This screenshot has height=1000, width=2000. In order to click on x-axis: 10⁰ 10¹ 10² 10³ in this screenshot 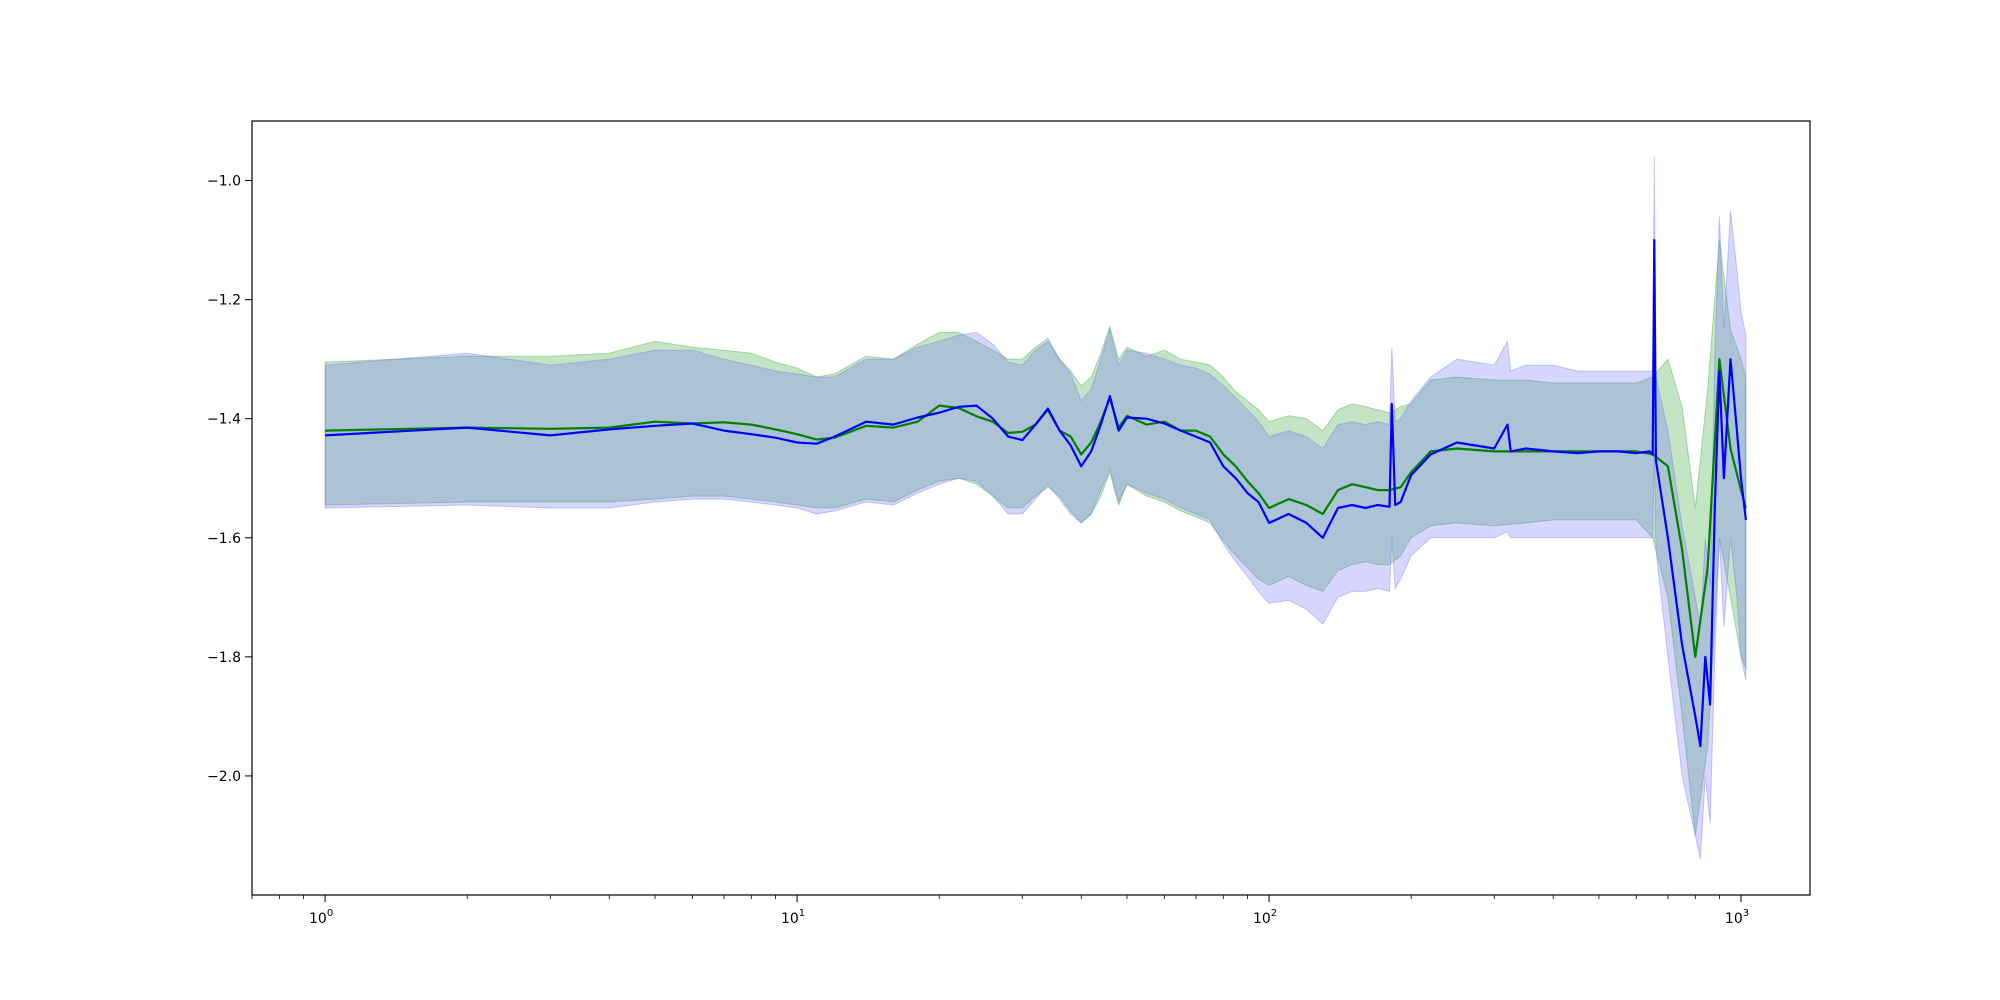, I will do `click(1000, 911)`.